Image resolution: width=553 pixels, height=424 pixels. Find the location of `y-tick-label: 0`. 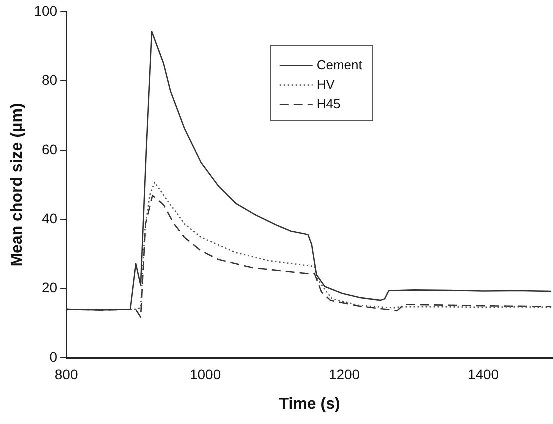

y-tick-label: 0 is located at coordinates (54, 356).